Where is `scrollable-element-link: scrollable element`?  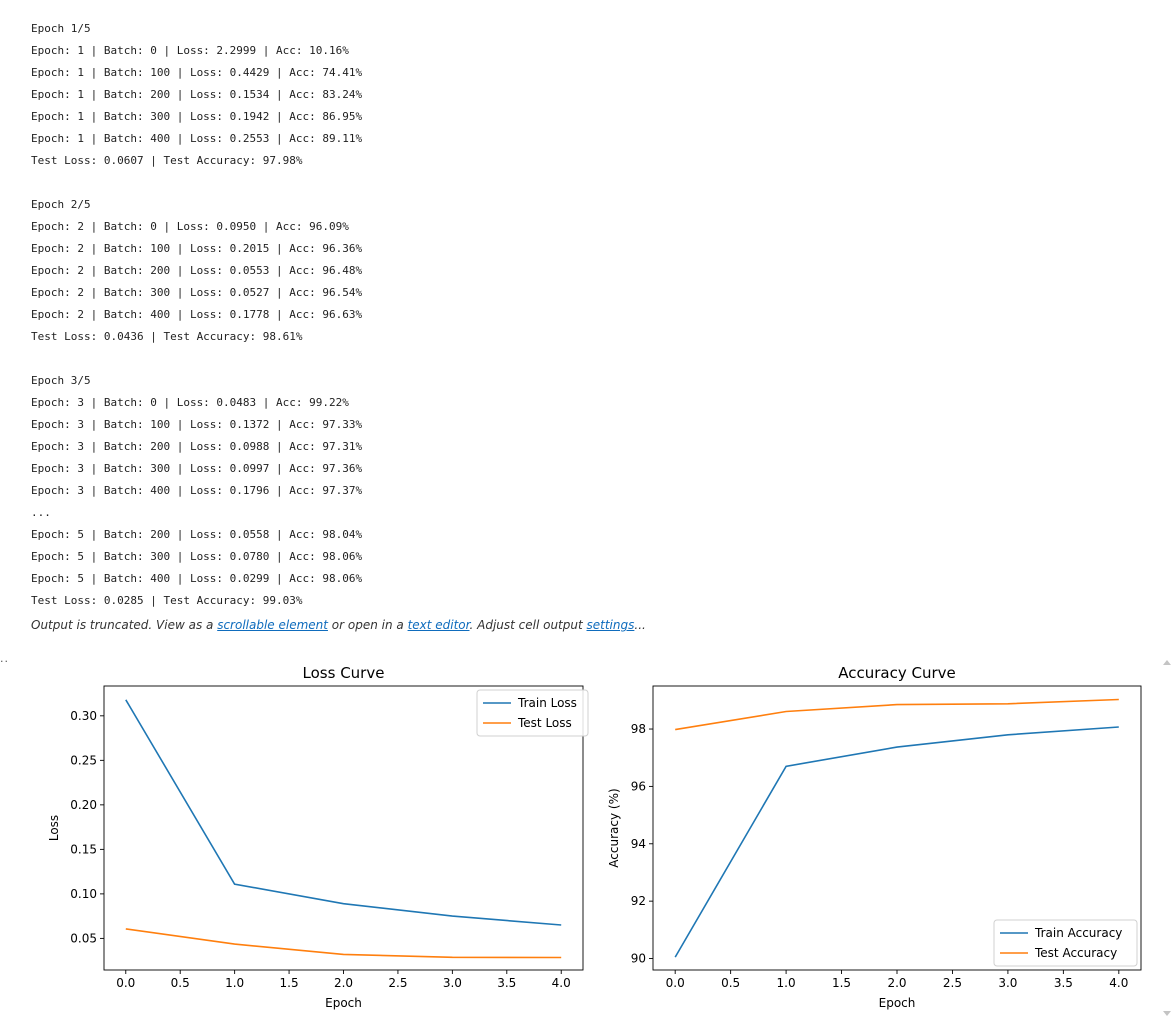
scrollable-element-link: scrollable element is located at coordinates (272, 625).